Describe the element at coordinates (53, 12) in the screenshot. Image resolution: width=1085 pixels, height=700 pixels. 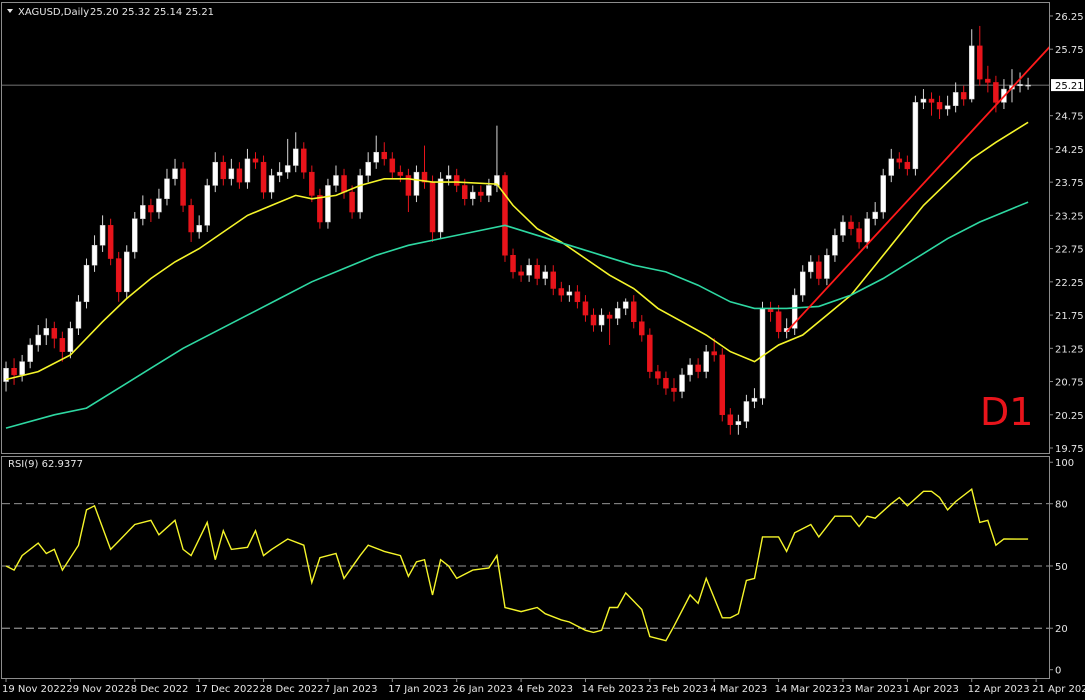
I see `chart-title: XAGUSD,Daily` at that location.